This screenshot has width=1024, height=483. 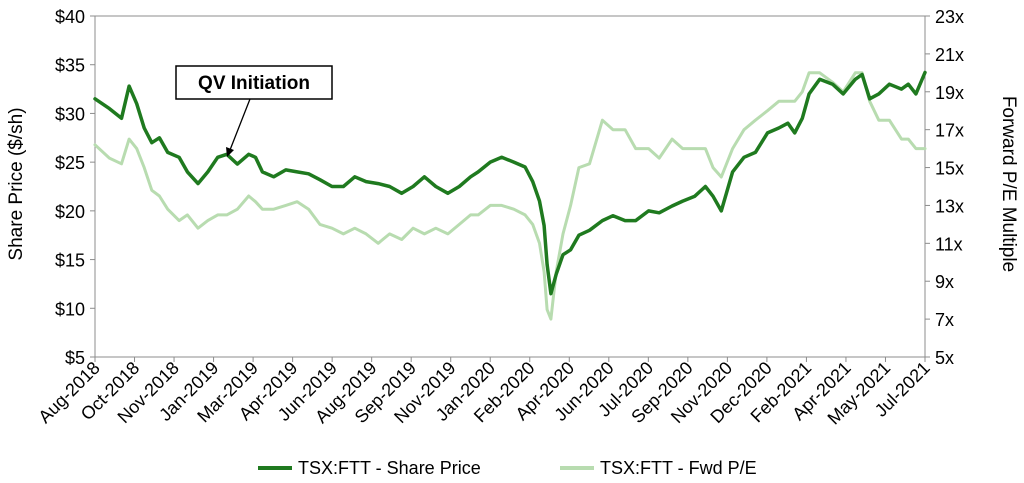 What do you see at coordinates (75, 358) in the screenshot?
I see `y-tick-label: $5` at bounding box center [75, 358].